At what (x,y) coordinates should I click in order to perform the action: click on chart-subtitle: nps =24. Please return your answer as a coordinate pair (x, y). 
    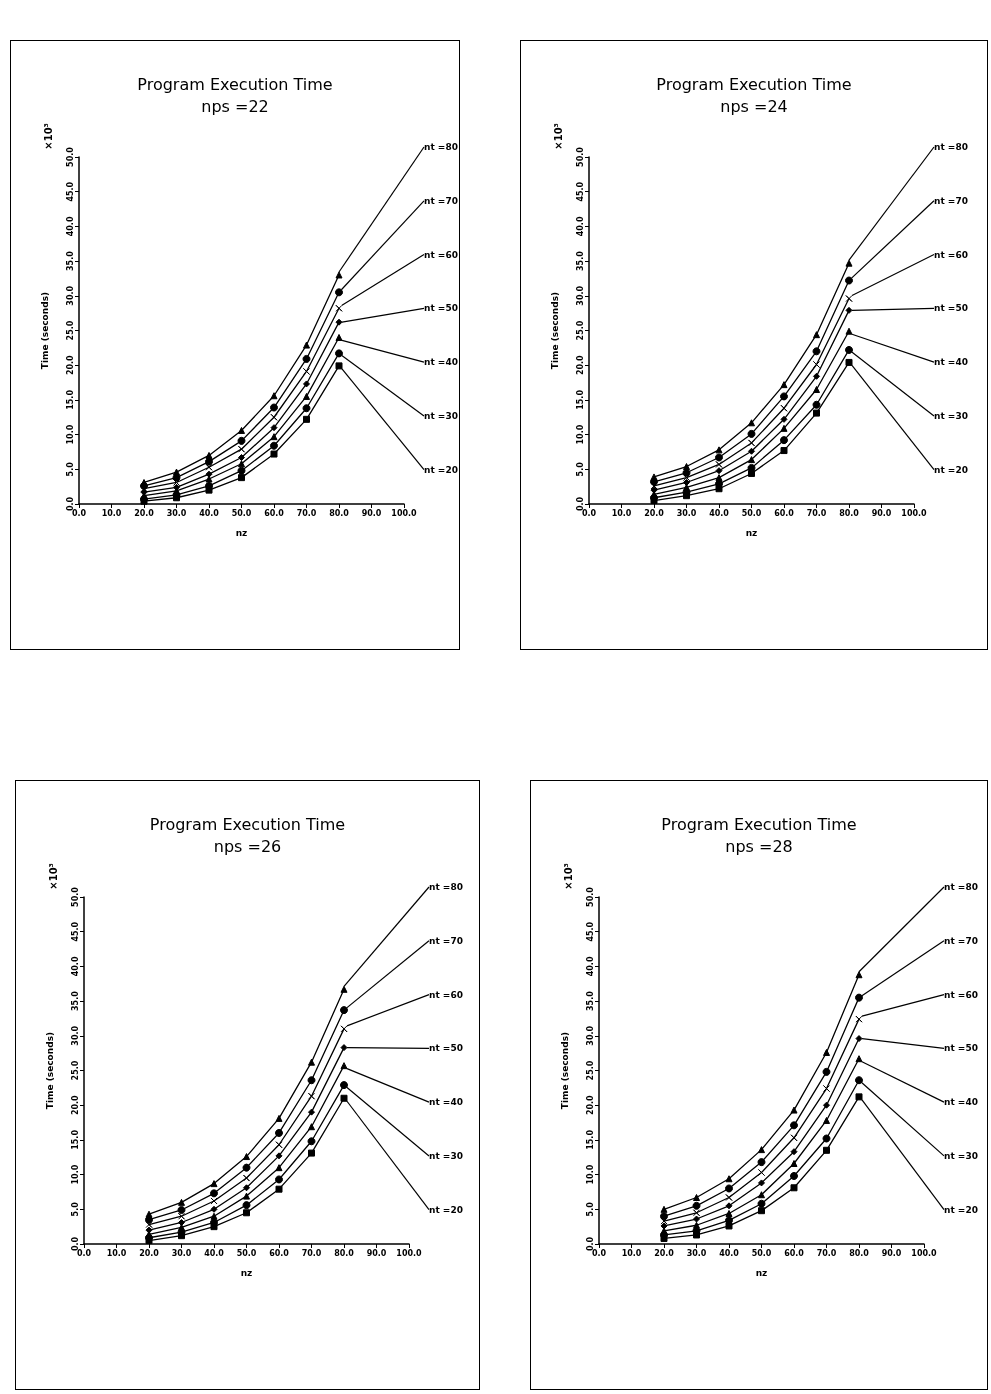
    Looking at the image, I should click on (754, 106).